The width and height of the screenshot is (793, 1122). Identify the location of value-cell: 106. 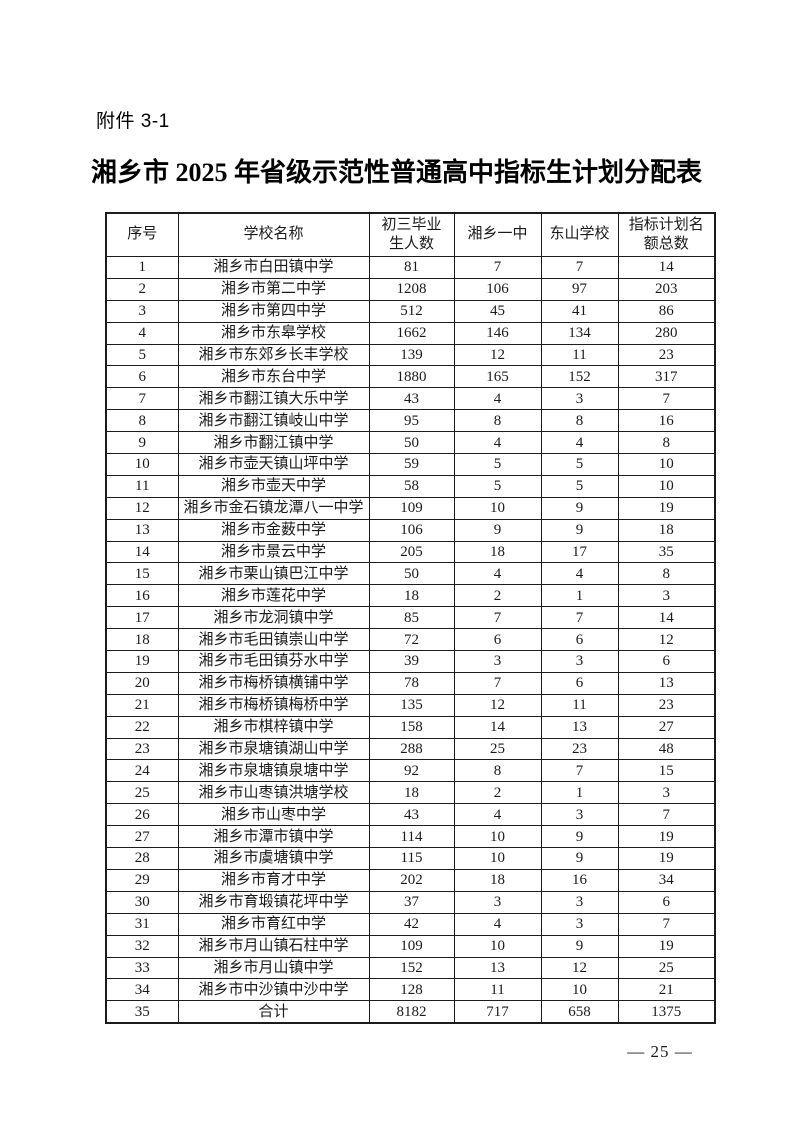
(411, 530).